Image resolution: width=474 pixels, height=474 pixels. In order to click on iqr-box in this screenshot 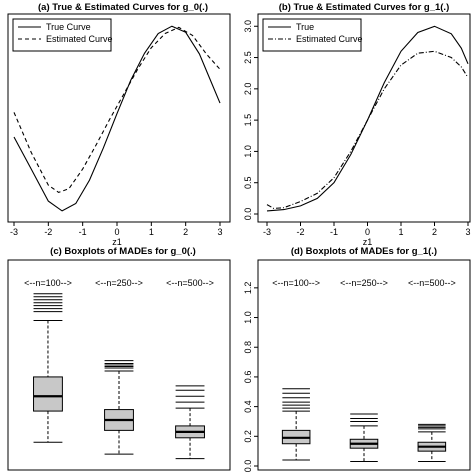, I will do `click(48, 394)`.